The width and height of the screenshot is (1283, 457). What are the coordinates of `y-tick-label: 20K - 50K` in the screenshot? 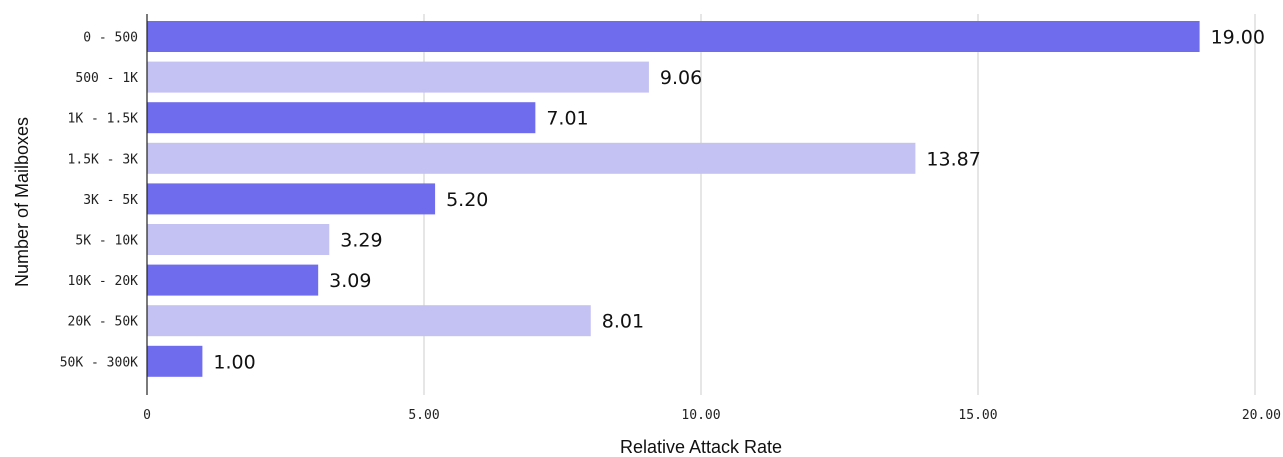 It's located at (103, 322).